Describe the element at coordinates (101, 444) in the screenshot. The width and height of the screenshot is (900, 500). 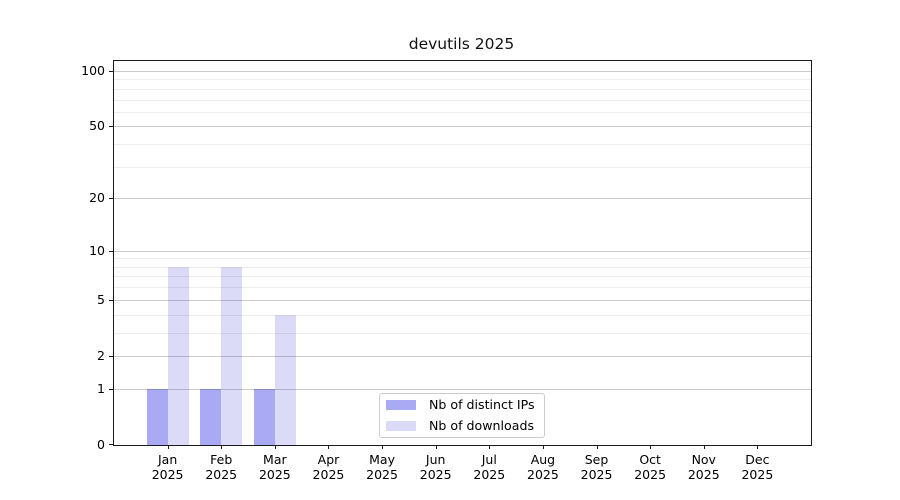
I see `y-tick-label: 0` at that location.